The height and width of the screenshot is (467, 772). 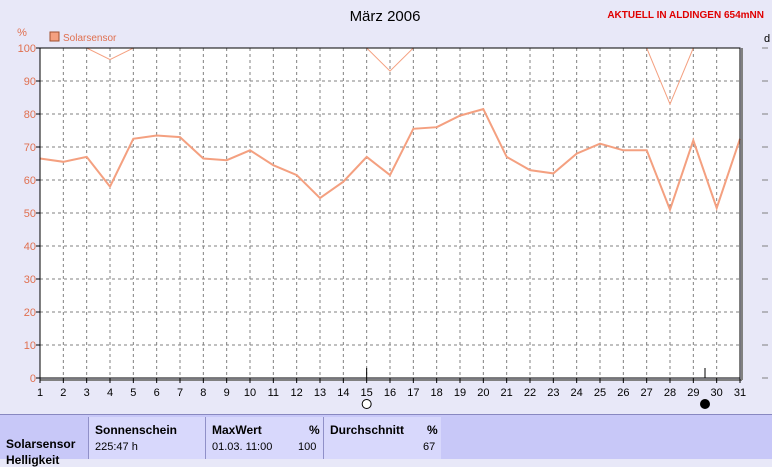 What do you see at coordinates (30, 82) in the screenshot?
I see `y-tick-label: 90` at bounding box center [30, 82].